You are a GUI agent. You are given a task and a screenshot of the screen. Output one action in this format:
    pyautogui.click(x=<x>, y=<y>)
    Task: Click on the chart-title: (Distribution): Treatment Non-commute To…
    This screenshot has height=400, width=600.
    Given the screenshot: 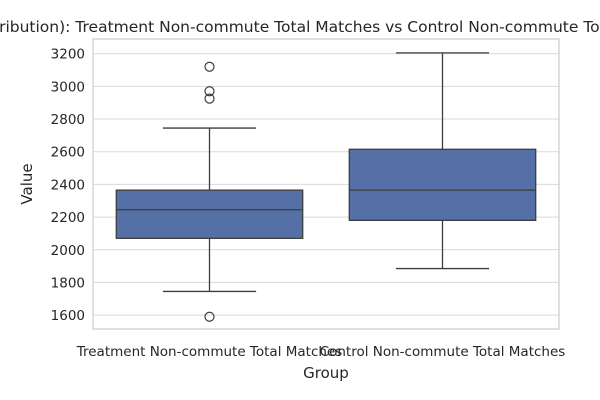 What is the action you would take?
    pyautogui.click(x=300, y=27)
    